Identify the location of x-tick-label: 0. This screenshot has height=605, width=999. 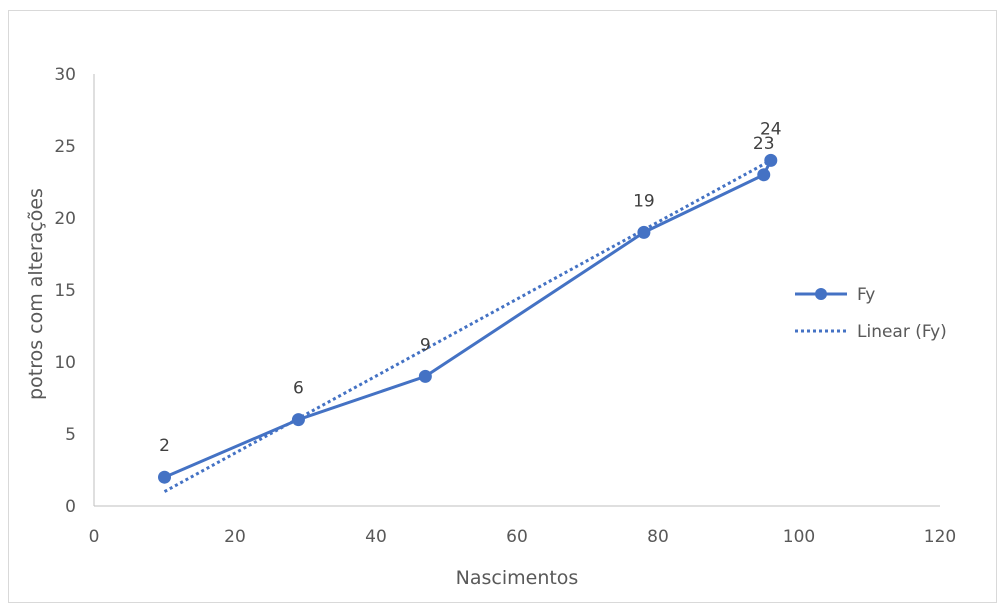
(94, 537).